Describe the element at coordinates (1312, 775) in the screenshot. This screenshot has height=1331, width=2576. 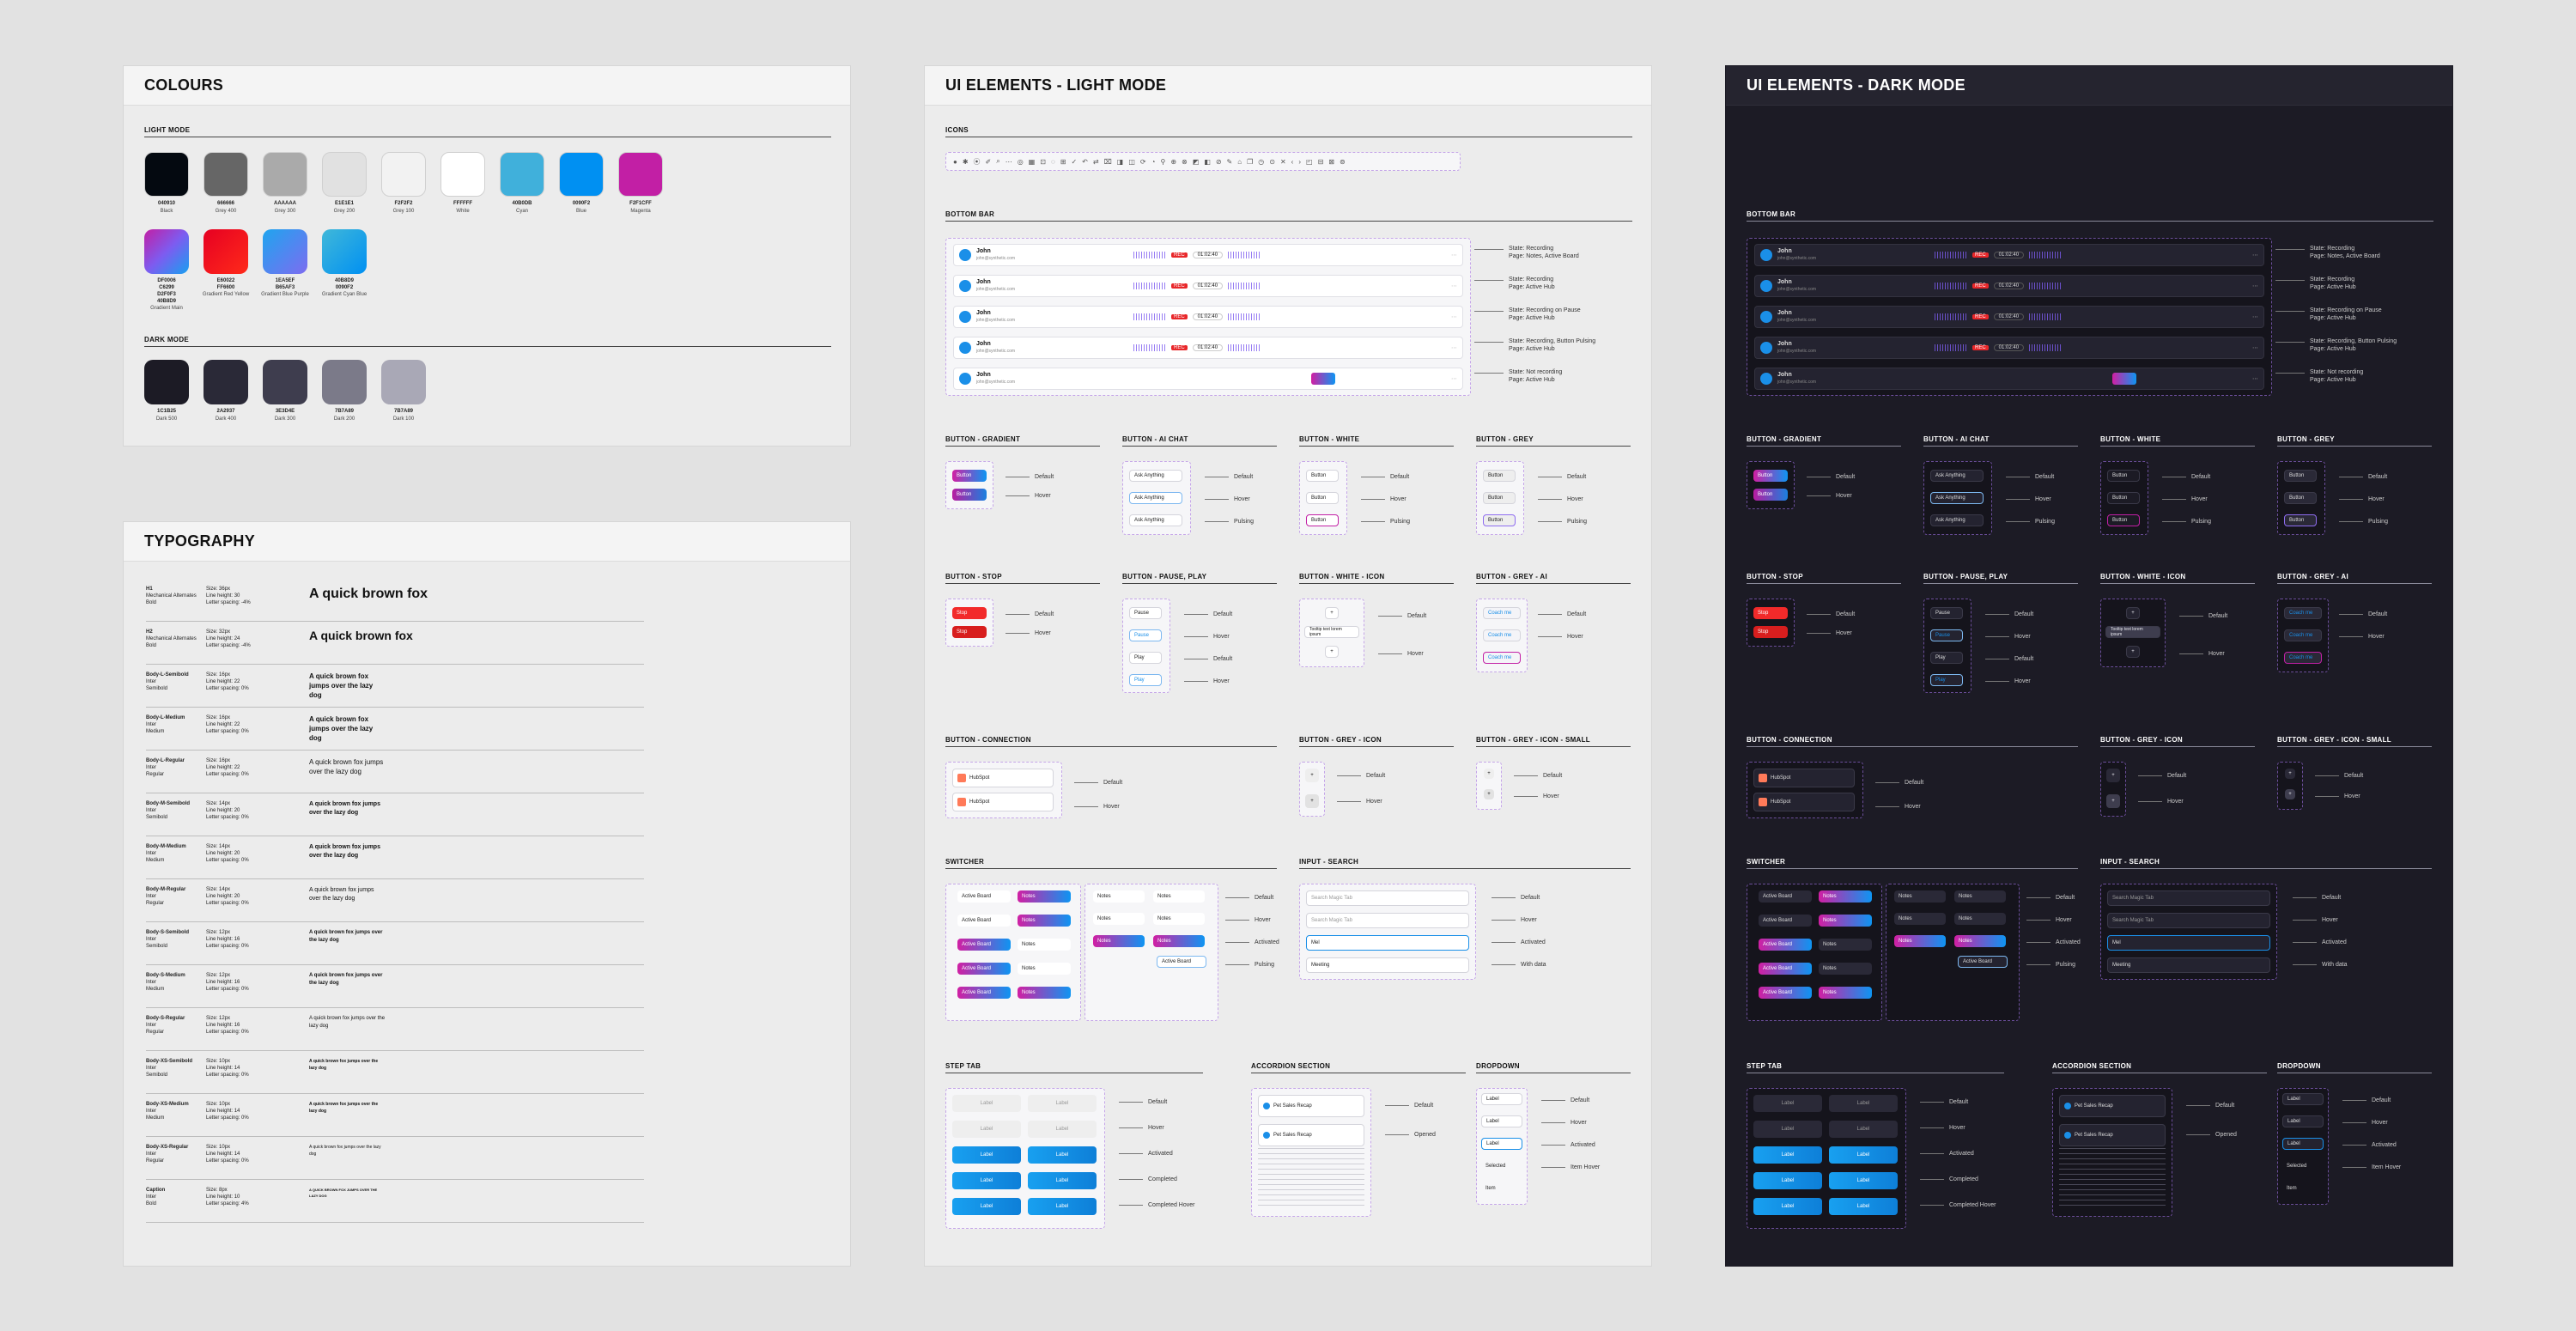
I see `grey-icon-button: +` at that location.